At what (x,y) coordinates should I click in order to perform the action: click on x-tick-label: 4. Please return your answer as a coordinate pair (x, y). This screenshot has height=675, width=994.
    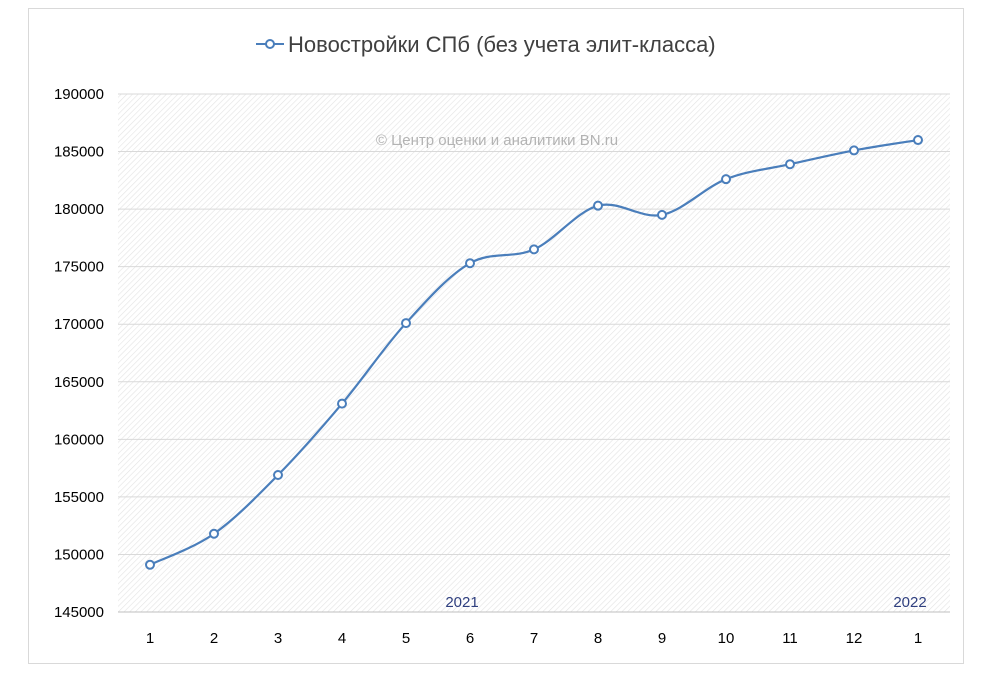
    Looking at the image, I should click on (342, 638).